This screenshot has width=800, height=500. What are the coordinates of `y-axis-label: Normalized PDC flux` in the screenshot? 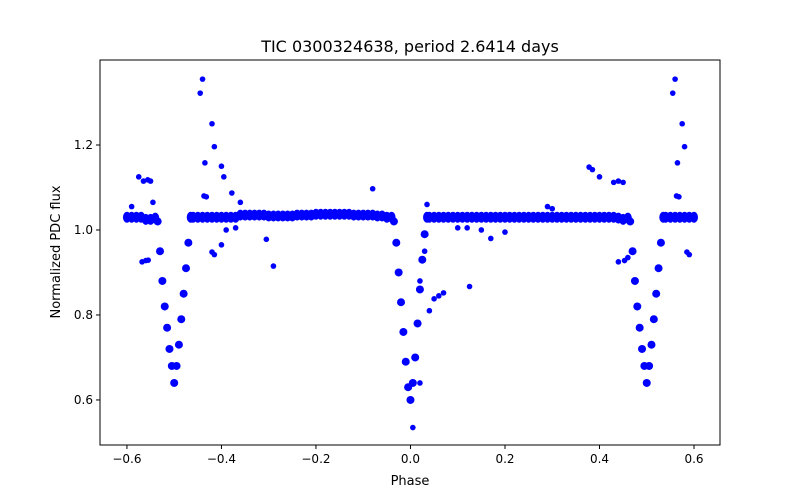 It's located at (56, 251).